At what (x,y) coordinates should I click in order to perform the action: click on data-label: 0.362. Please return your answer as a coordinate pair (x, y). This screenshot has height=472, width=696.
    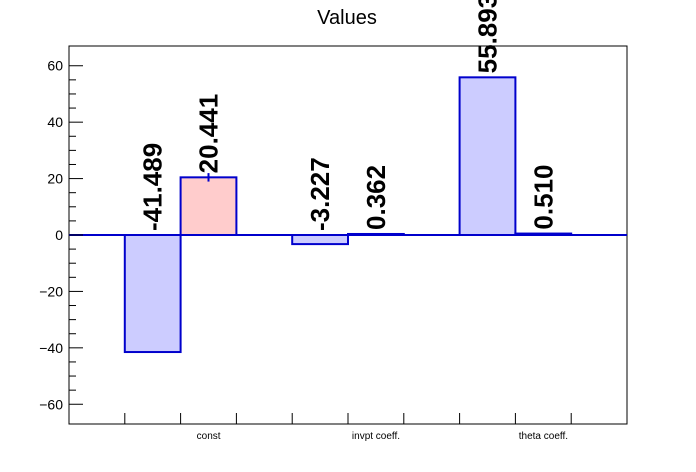
    Looking at the image, I should click on (376, 197).